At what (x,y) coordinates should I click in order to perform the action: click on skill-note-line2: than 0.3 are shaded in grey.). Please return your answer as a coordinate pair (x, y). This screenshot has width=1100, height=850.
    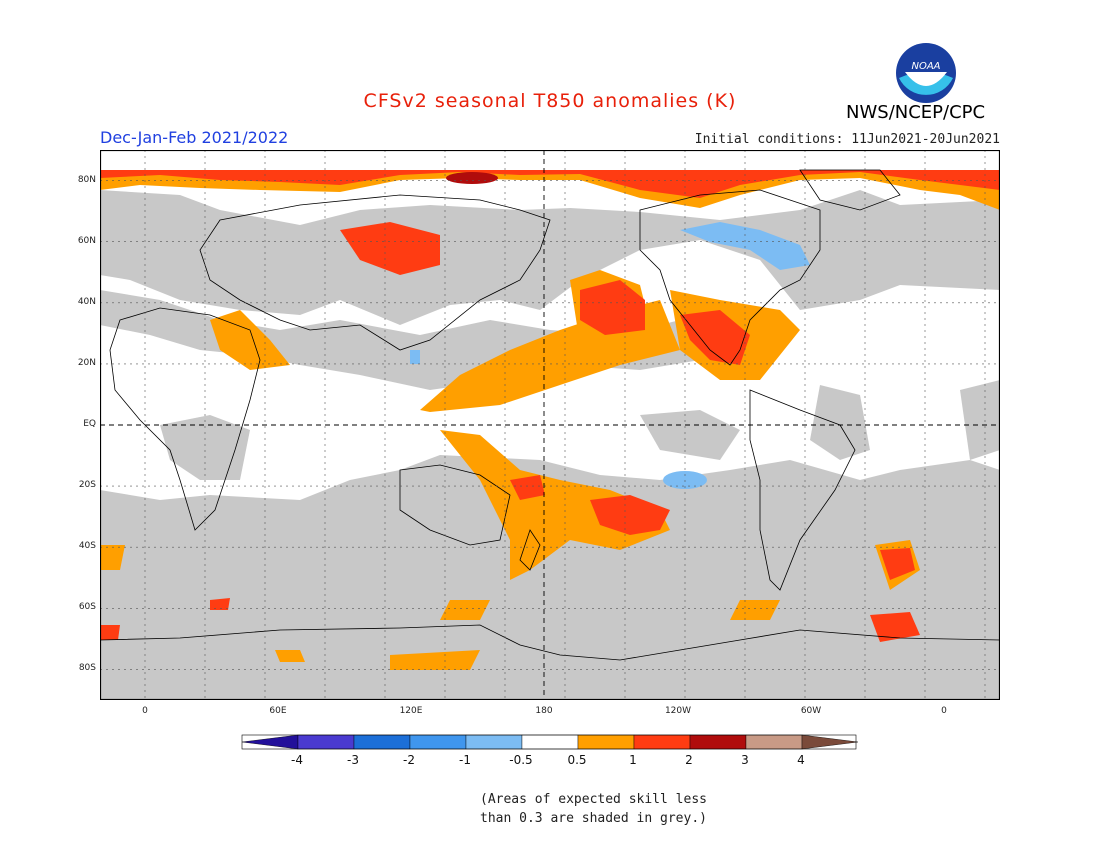
    Looking at the image, I should click on (593, 818).